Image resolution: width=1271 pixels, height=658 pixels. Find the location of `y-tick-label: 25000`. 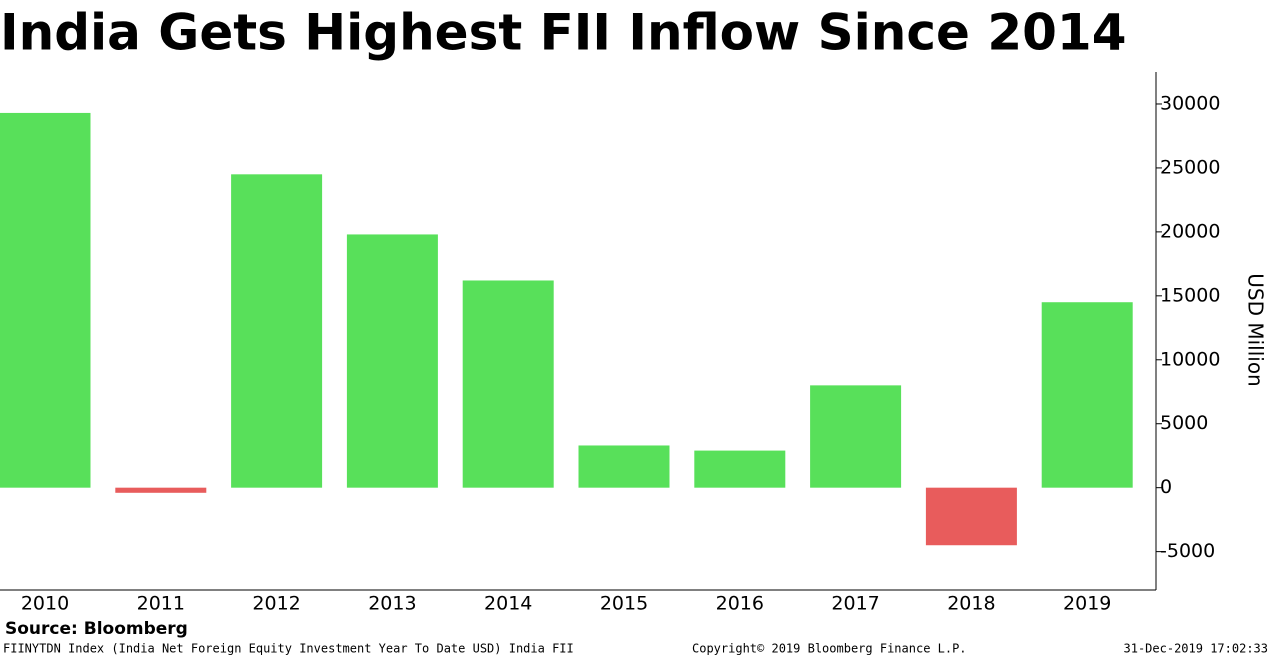

y-tick-label: 25000 is located at coordinates (1190, 167).